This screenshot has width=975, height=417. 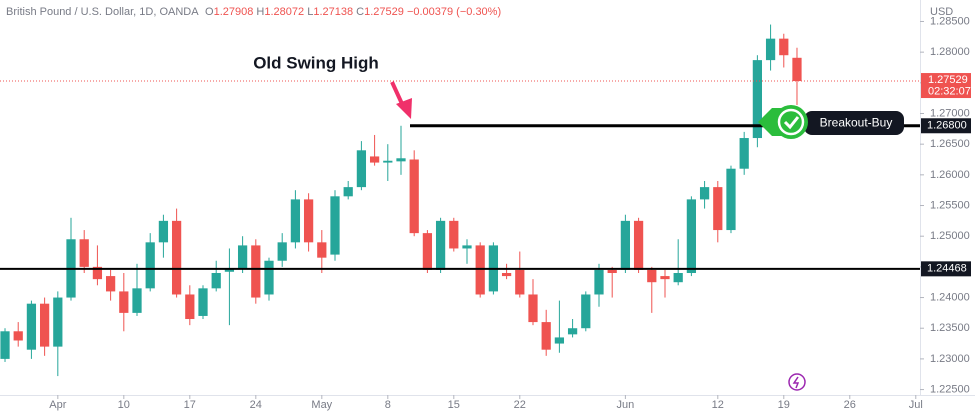 What do you see at coordinates (284, 12) in the screenshot?
I see `ohlc-value: 1.28072` at bounding box center [284, 12].